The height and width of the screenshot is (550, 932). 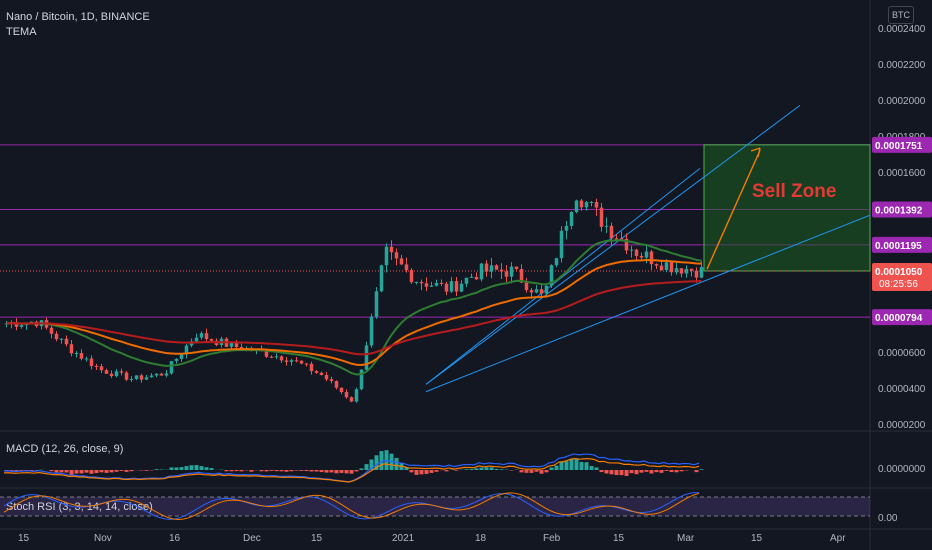 I want to click on arrow-head, so click(x=755, y=152).